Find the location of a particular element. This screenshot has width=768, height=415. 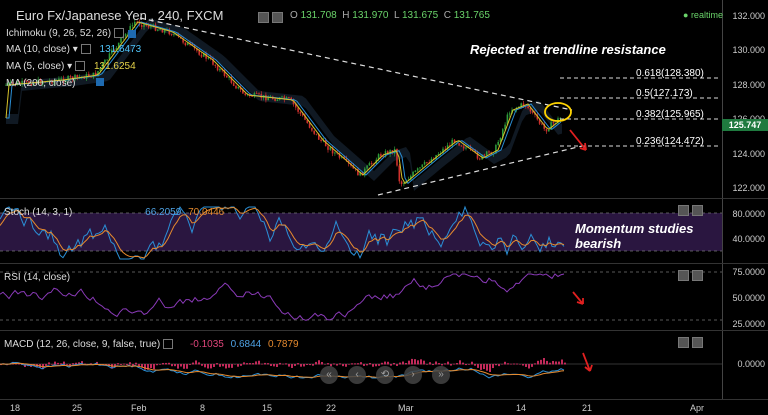

ma10-label: MA (10, close) ▾ 131.6473 is located at coordinates (74, 49).